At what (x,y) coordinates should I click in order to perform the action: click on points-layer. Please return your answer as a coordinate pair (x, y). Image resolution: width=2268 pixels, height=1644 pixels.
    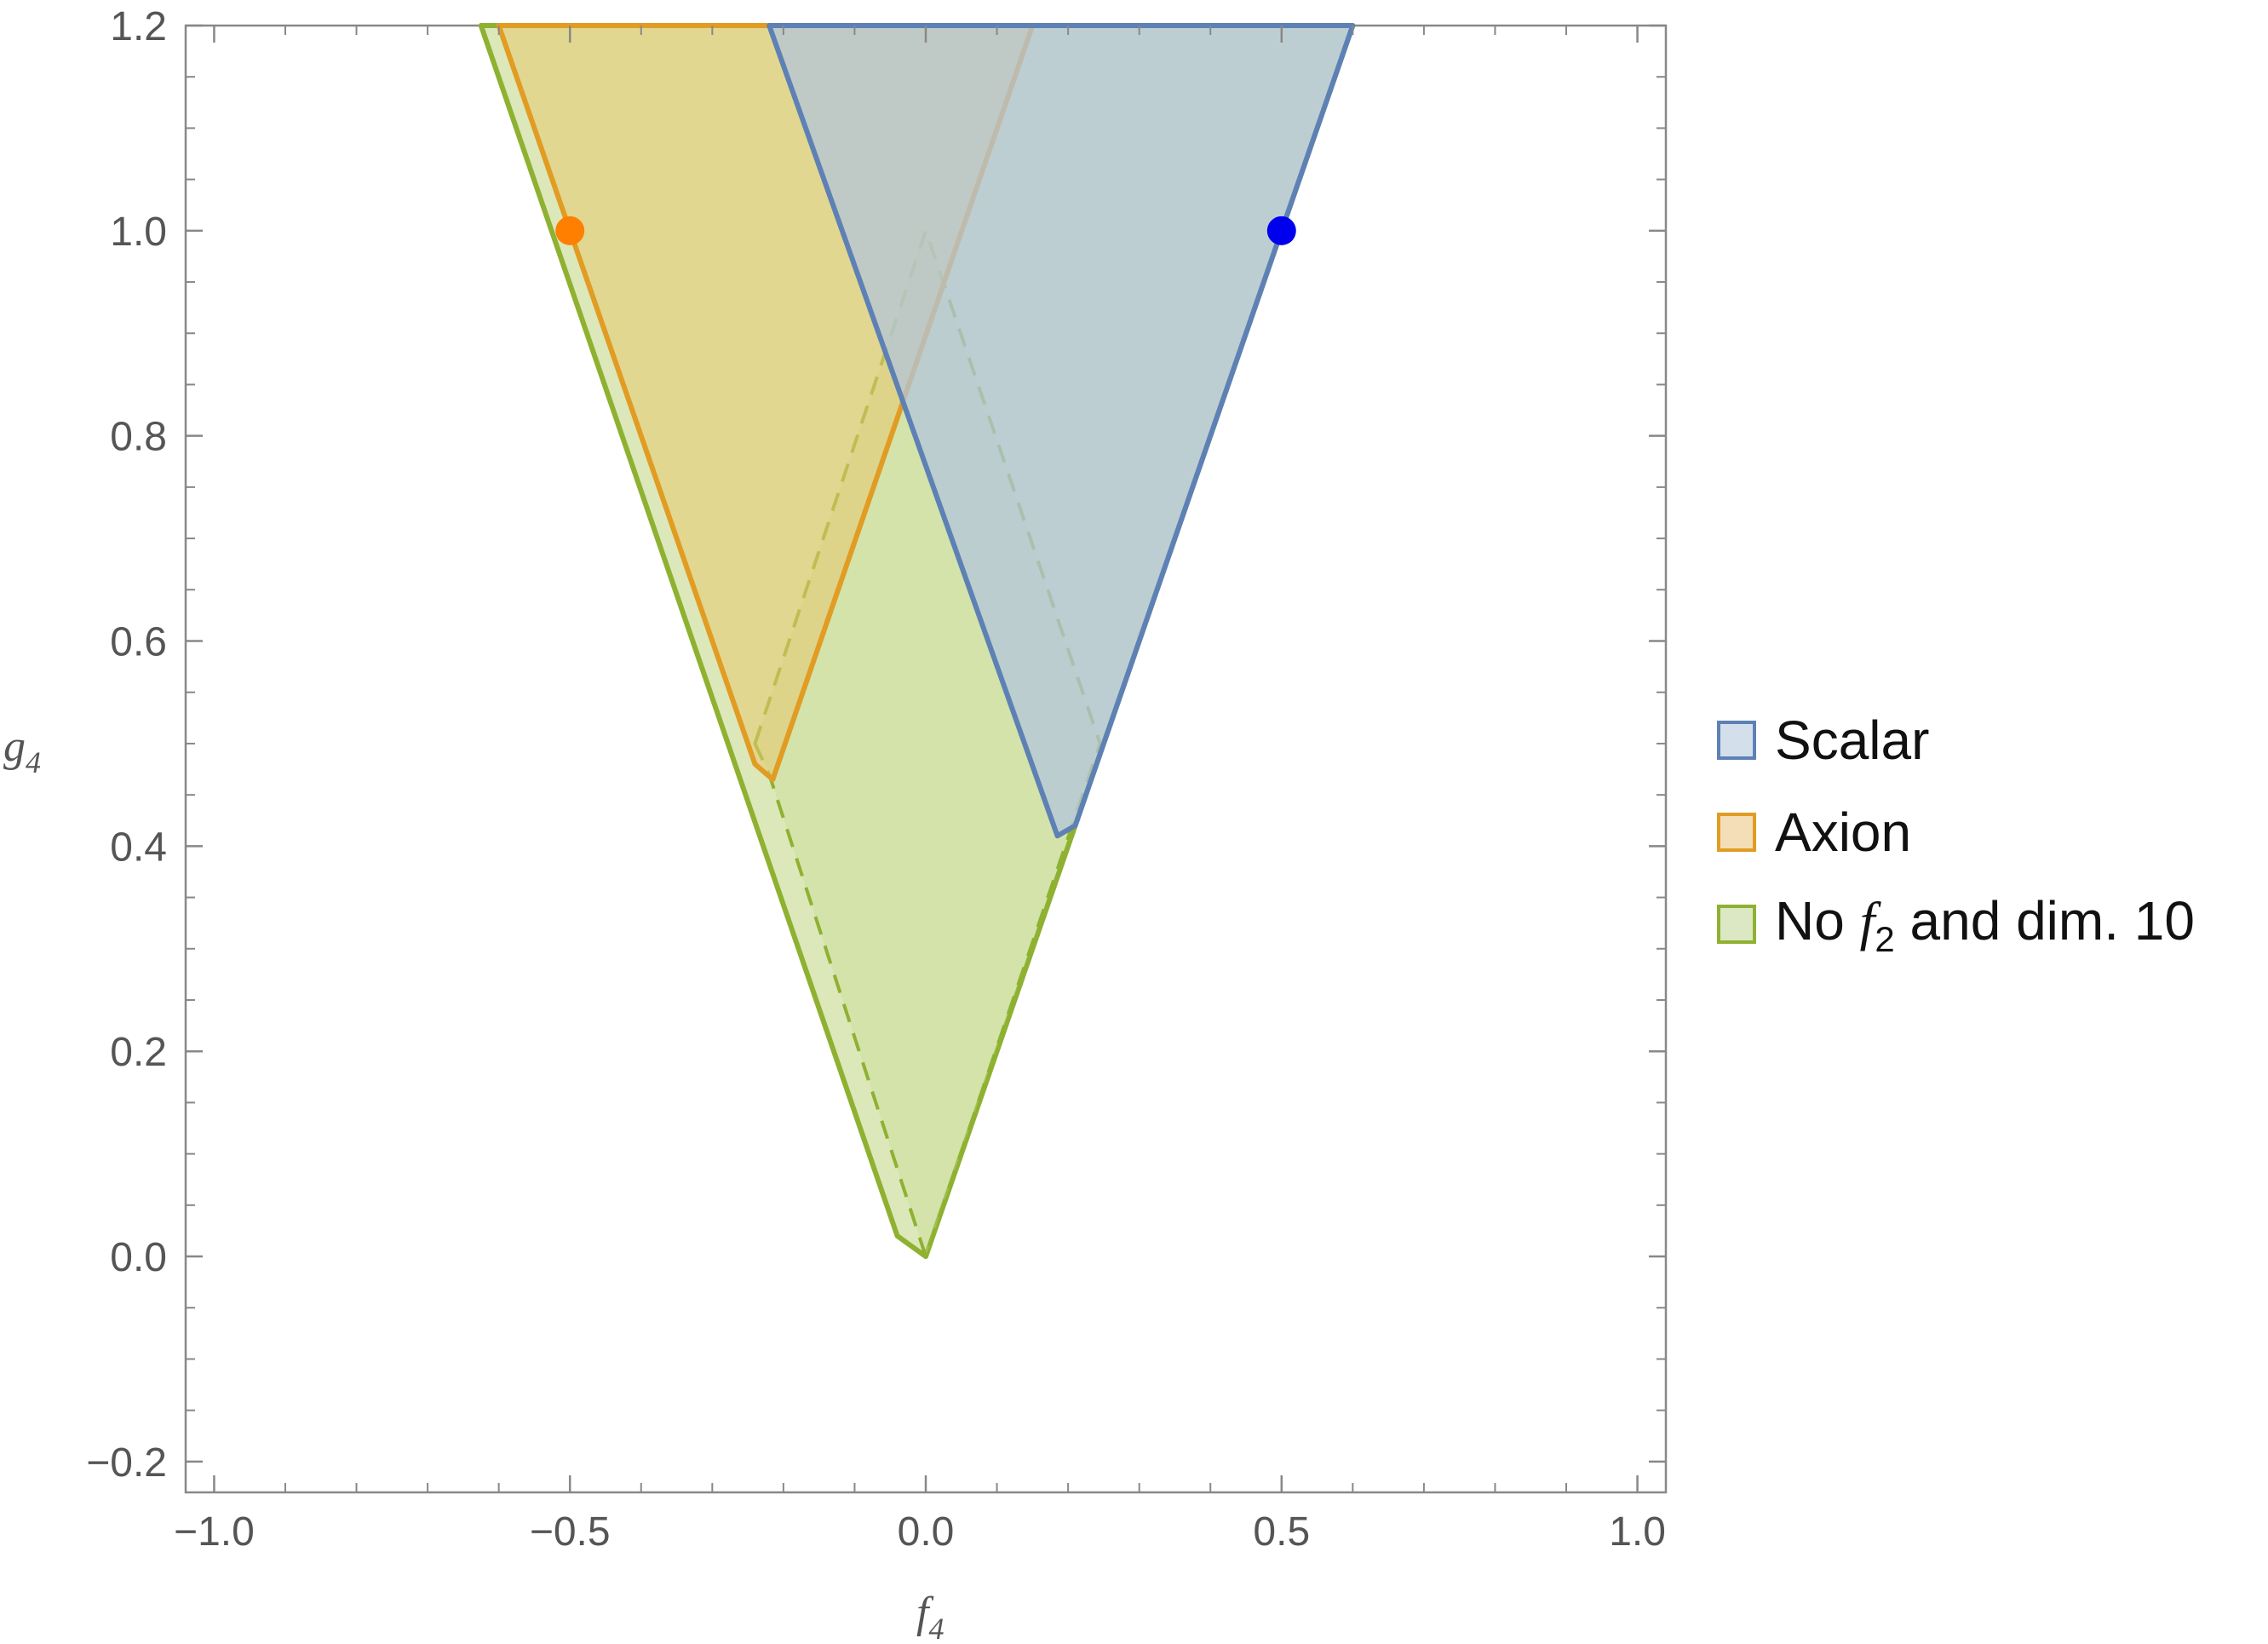
    Looking at the image, I should click on (925, 230).